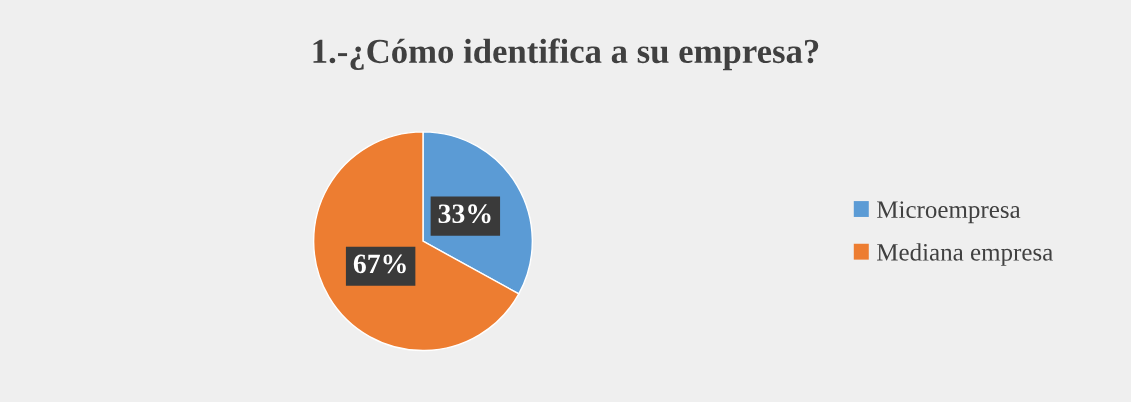 This screenshot has height=402, width=1131. What do you see at coordinates (949, 212) in the screenshot?
I see `legend-label: Microempresa` at bounding box center [949, 212].